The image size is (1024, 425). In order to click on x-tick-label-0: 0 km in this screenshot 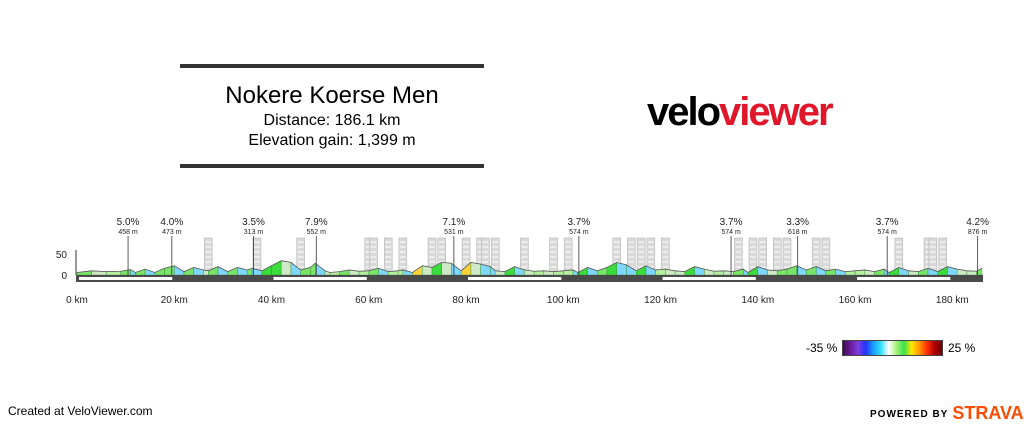, I will do `click(77, 300)`.